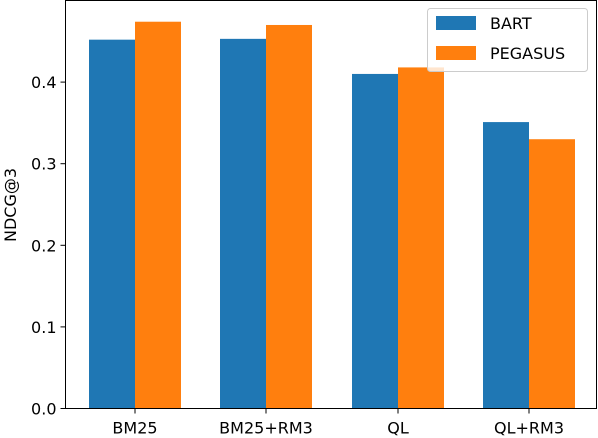  I want to click on bar-pegasus-ql, so click(421, 238).